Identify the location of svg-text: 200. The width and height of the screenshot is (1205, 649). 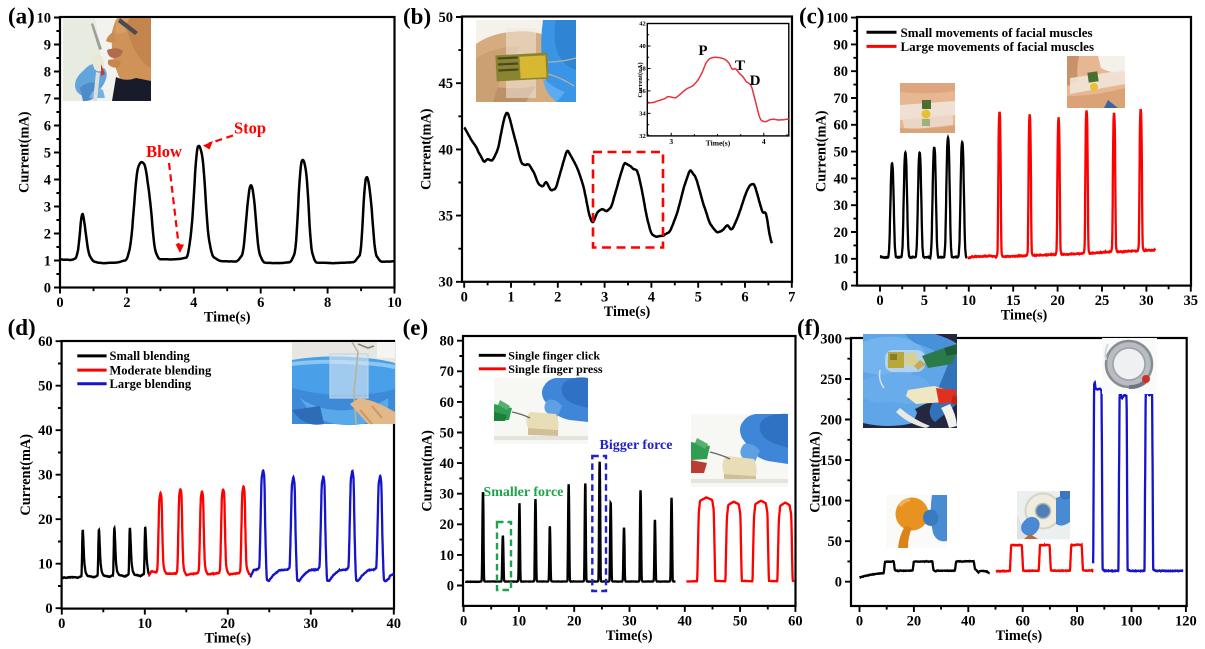
(831, 420).